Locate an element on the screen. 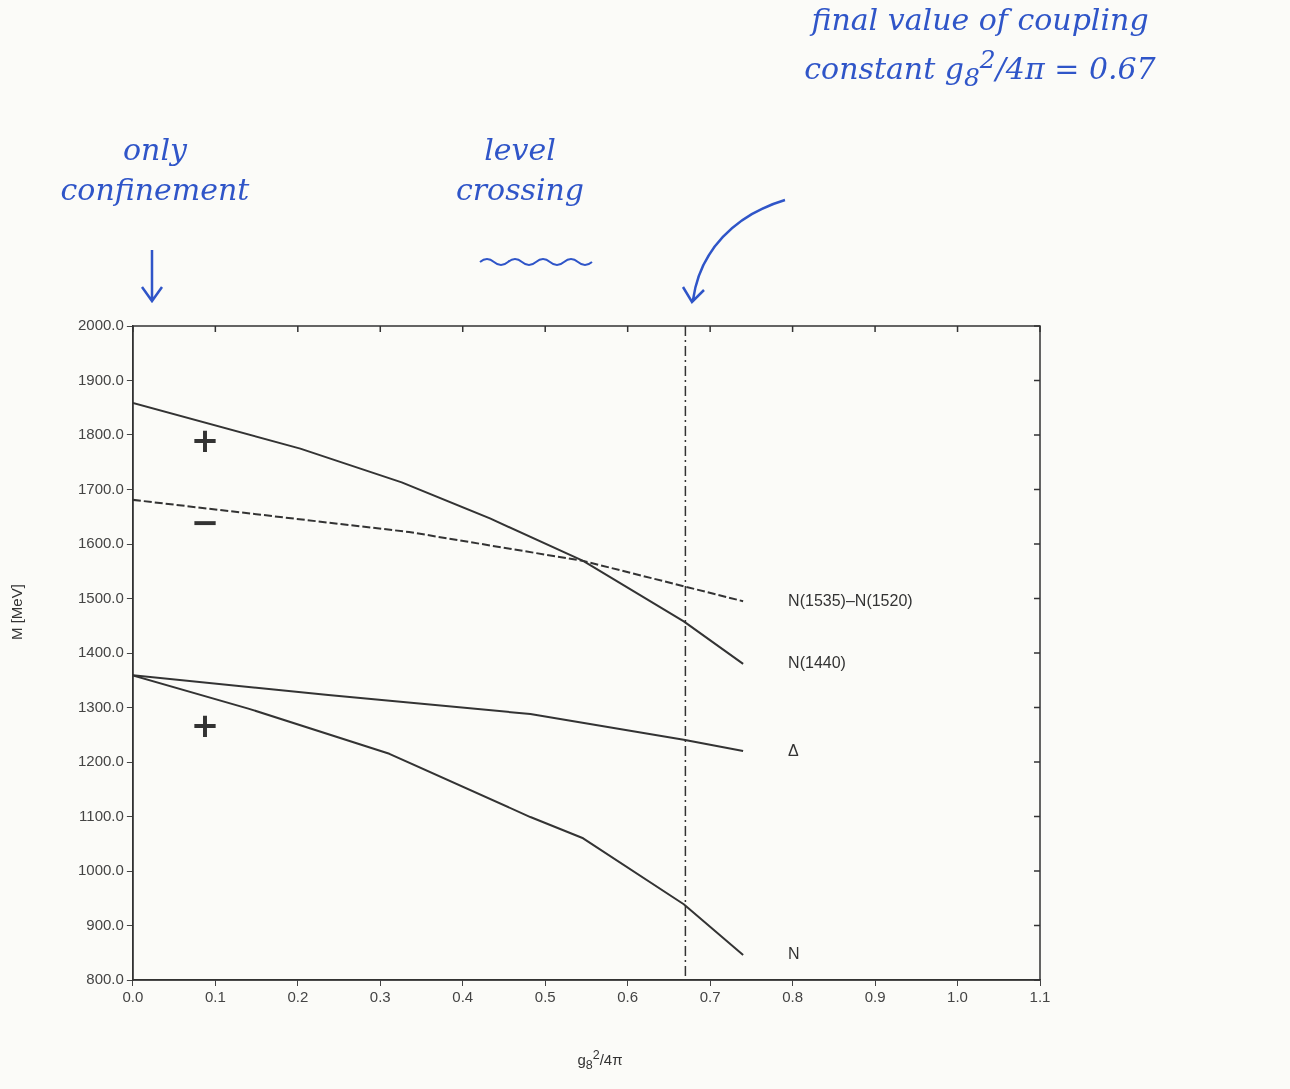 The width and height of the screenshot is (1290, 1089). y-axis-title: M [MeV] is located at coordinates (16, 612).